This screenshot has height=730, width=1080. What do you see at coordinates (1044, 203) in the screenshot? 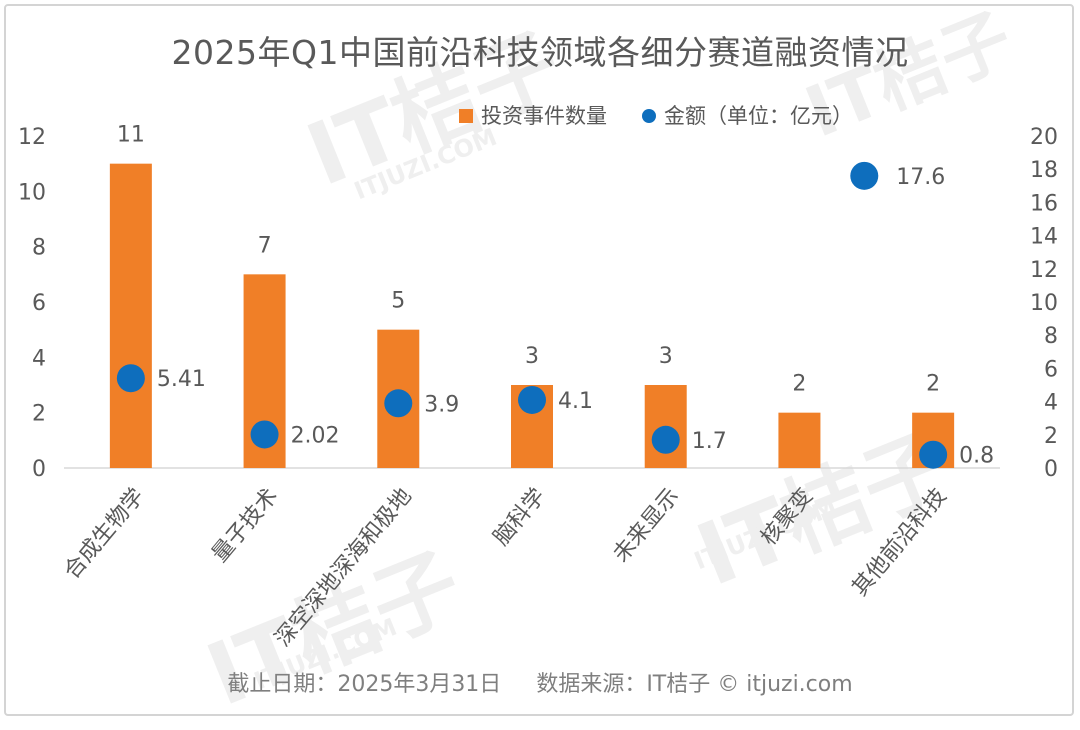
I see `right-axis-tick-label: 16` at bounding box center [1044, 203].